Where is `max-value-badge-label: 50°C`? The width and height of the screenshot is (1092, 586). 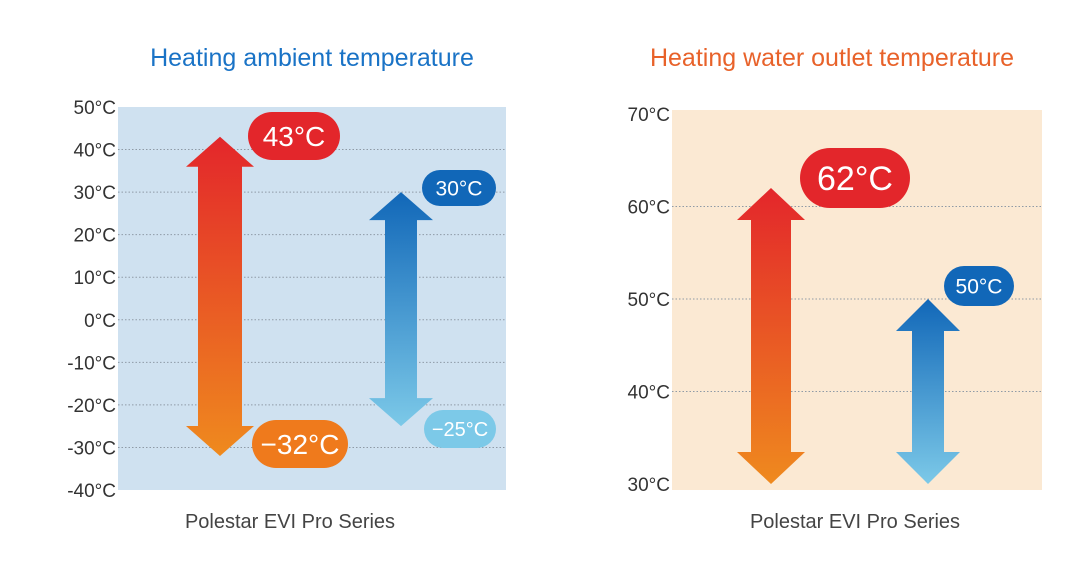
max-value-badge-label: 50°C is located at coordinates (979, 287).